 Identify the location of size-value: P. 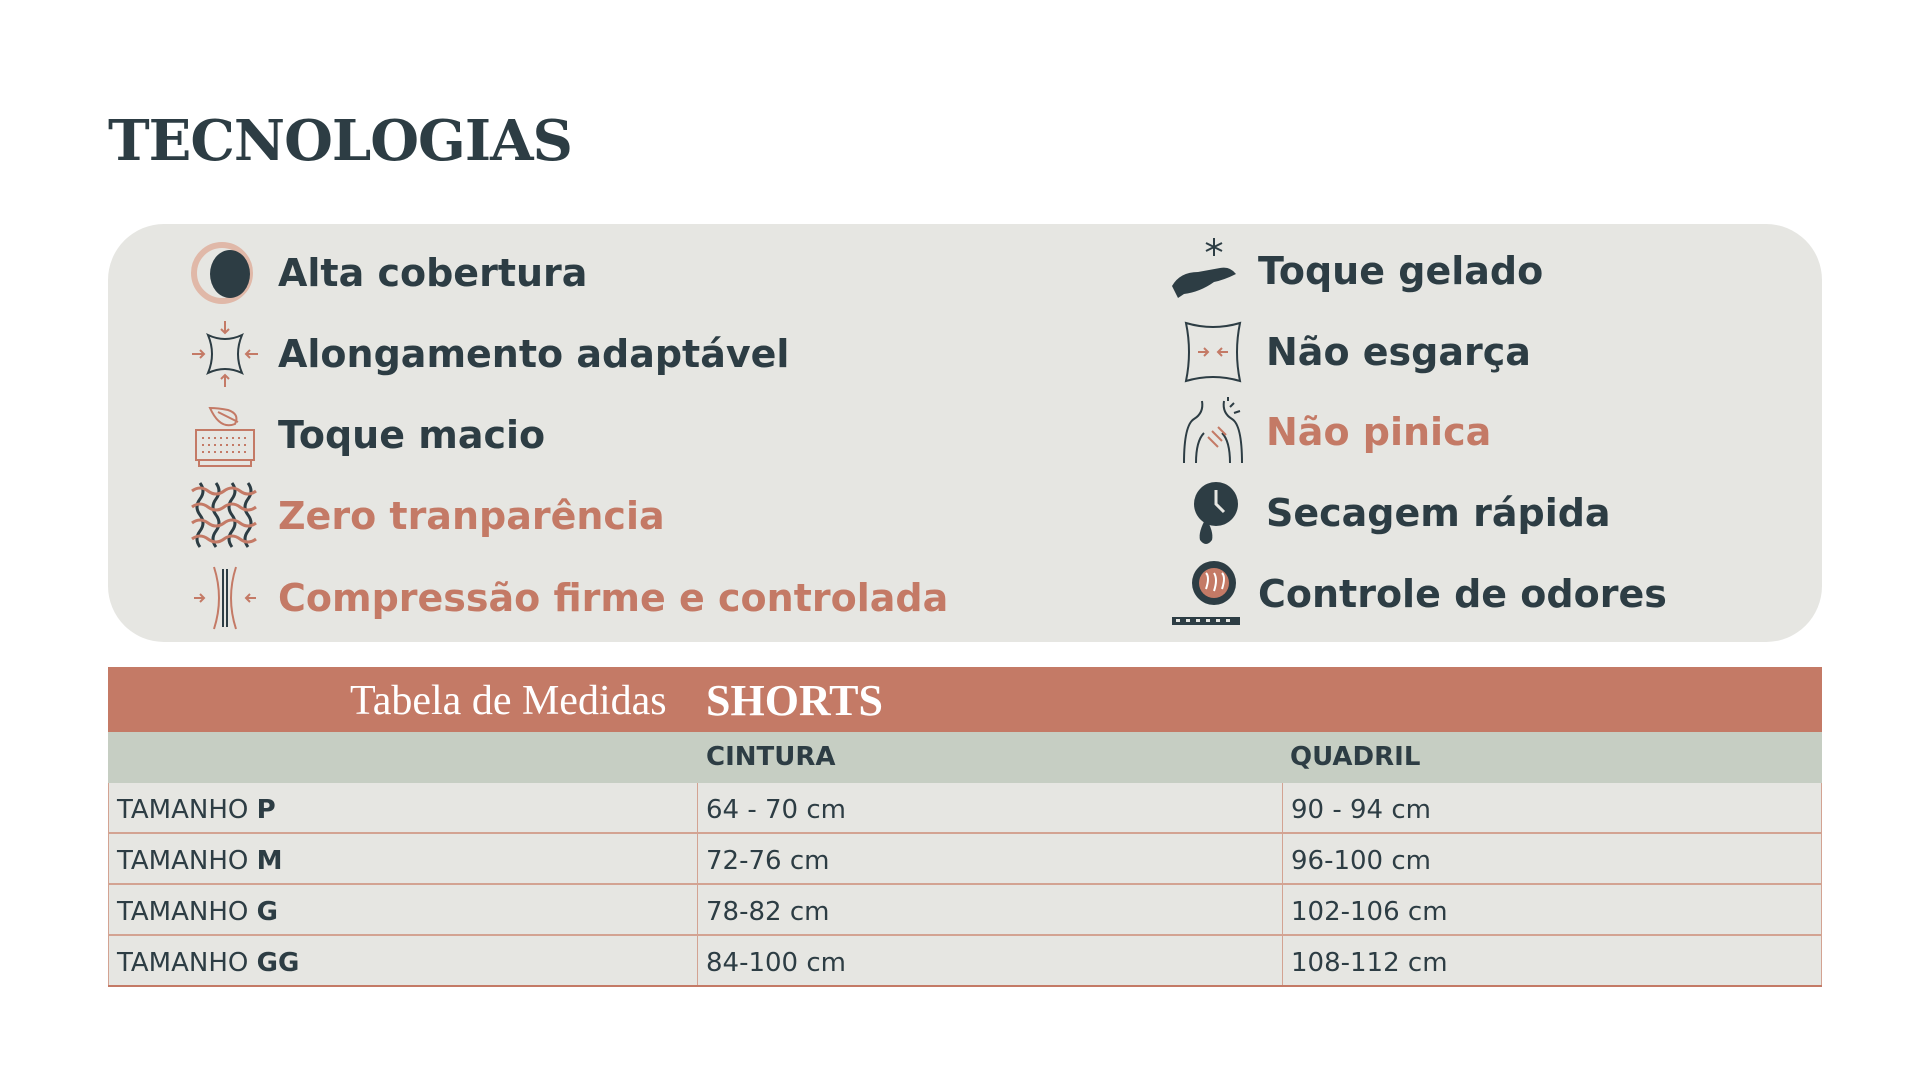
(266, 810).